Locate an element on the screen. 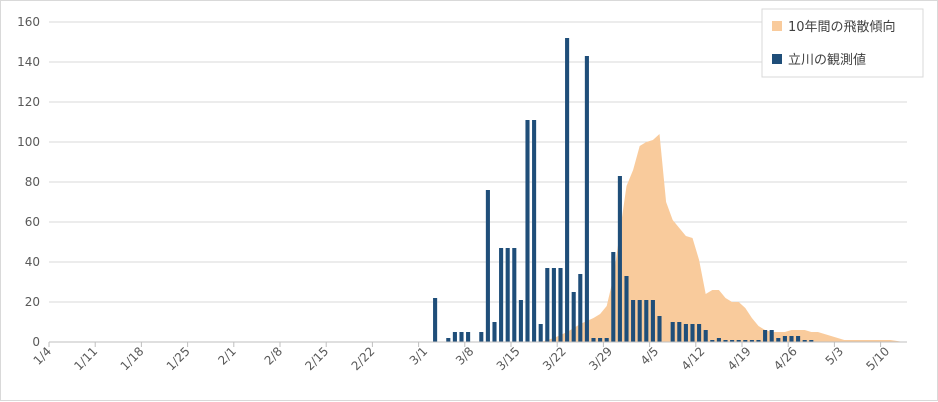  legend-label-area: 10年間の飛散傾向 is located at coordinates (842, 27).